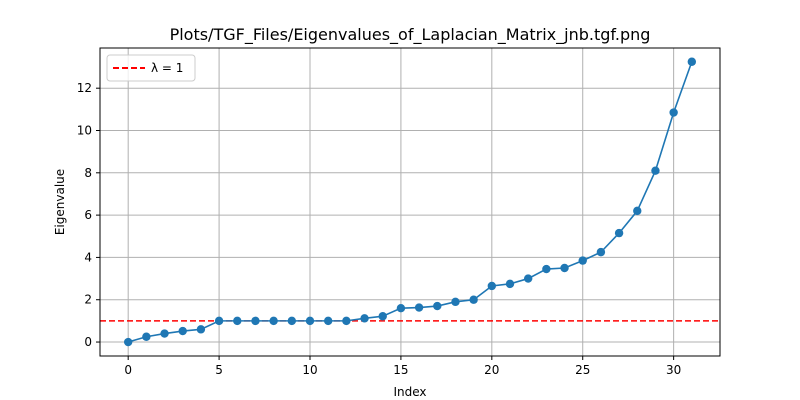 The height and width of the screenshot is (400, 800). I want to click on x-tick-label: 5, so click(219, 370).